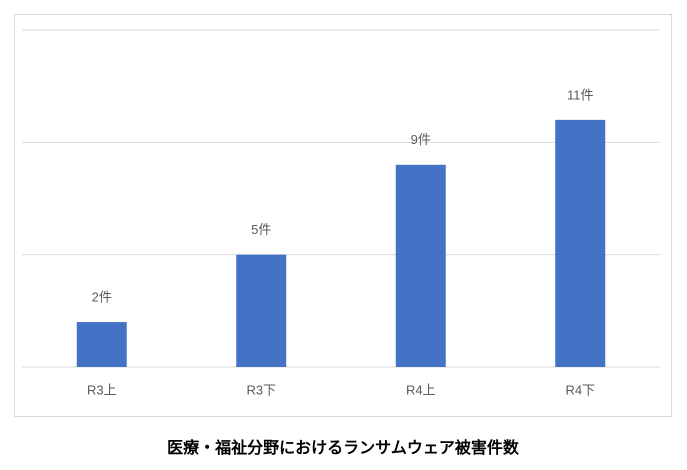 The height and width of the screenshot is (470, 687). I want to click on x-tick-label: R4上, so click(421, 389).